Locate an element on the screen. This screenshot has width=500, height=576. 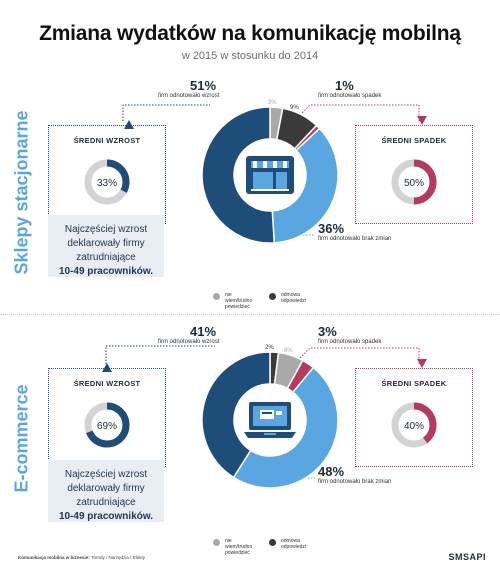
avg-decrease-value: 40% is located at coordinates (414, 426).